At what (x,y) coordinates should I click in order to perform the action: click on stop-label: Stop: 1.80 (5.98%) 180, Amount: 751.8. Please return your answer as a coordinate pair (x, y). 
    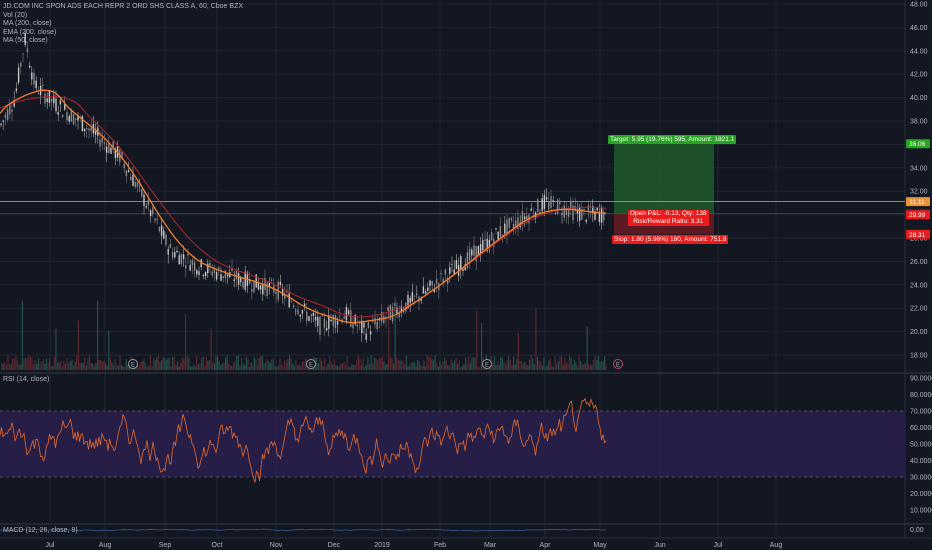
    Looking at the image, I should click on (670, 239).